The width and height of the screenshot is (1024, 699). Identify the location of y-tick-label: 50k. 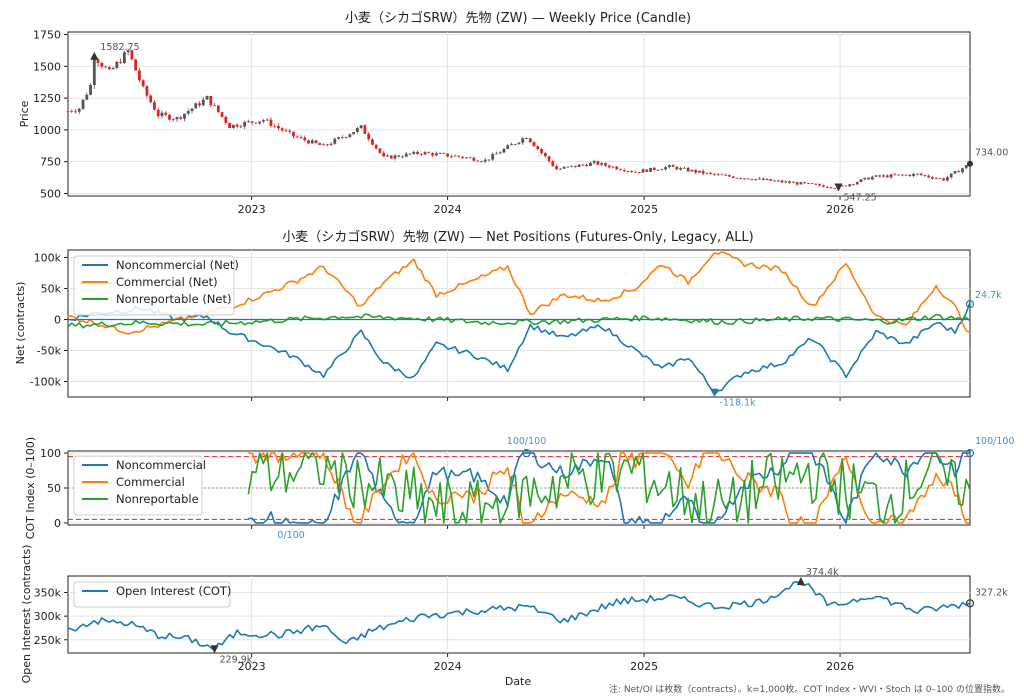
(51, 288).